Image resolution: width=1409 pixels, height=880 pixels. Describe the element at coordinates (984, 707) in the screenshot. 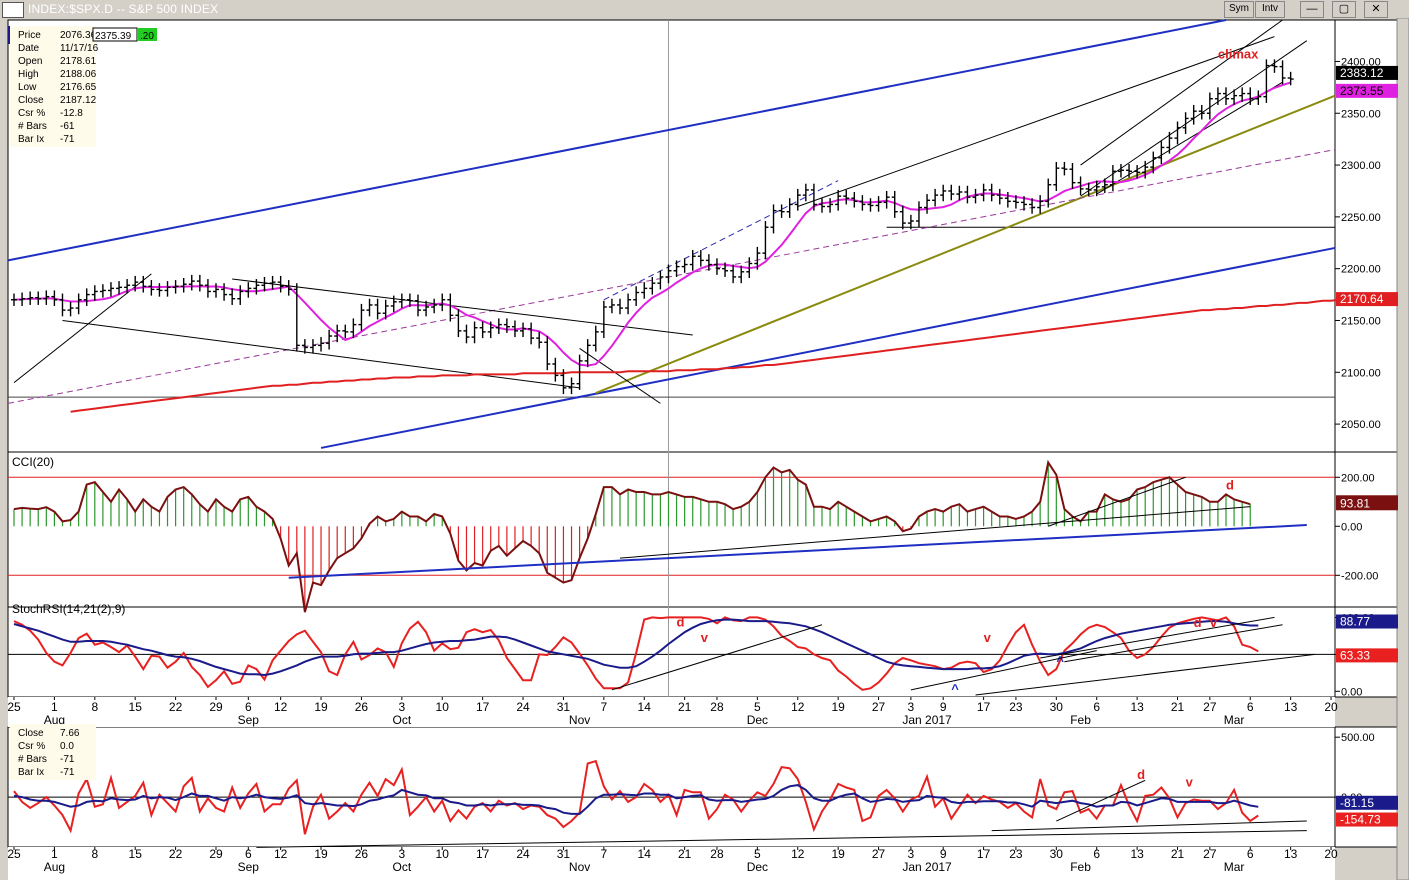

I see `date-tick-label: 17` at that location.